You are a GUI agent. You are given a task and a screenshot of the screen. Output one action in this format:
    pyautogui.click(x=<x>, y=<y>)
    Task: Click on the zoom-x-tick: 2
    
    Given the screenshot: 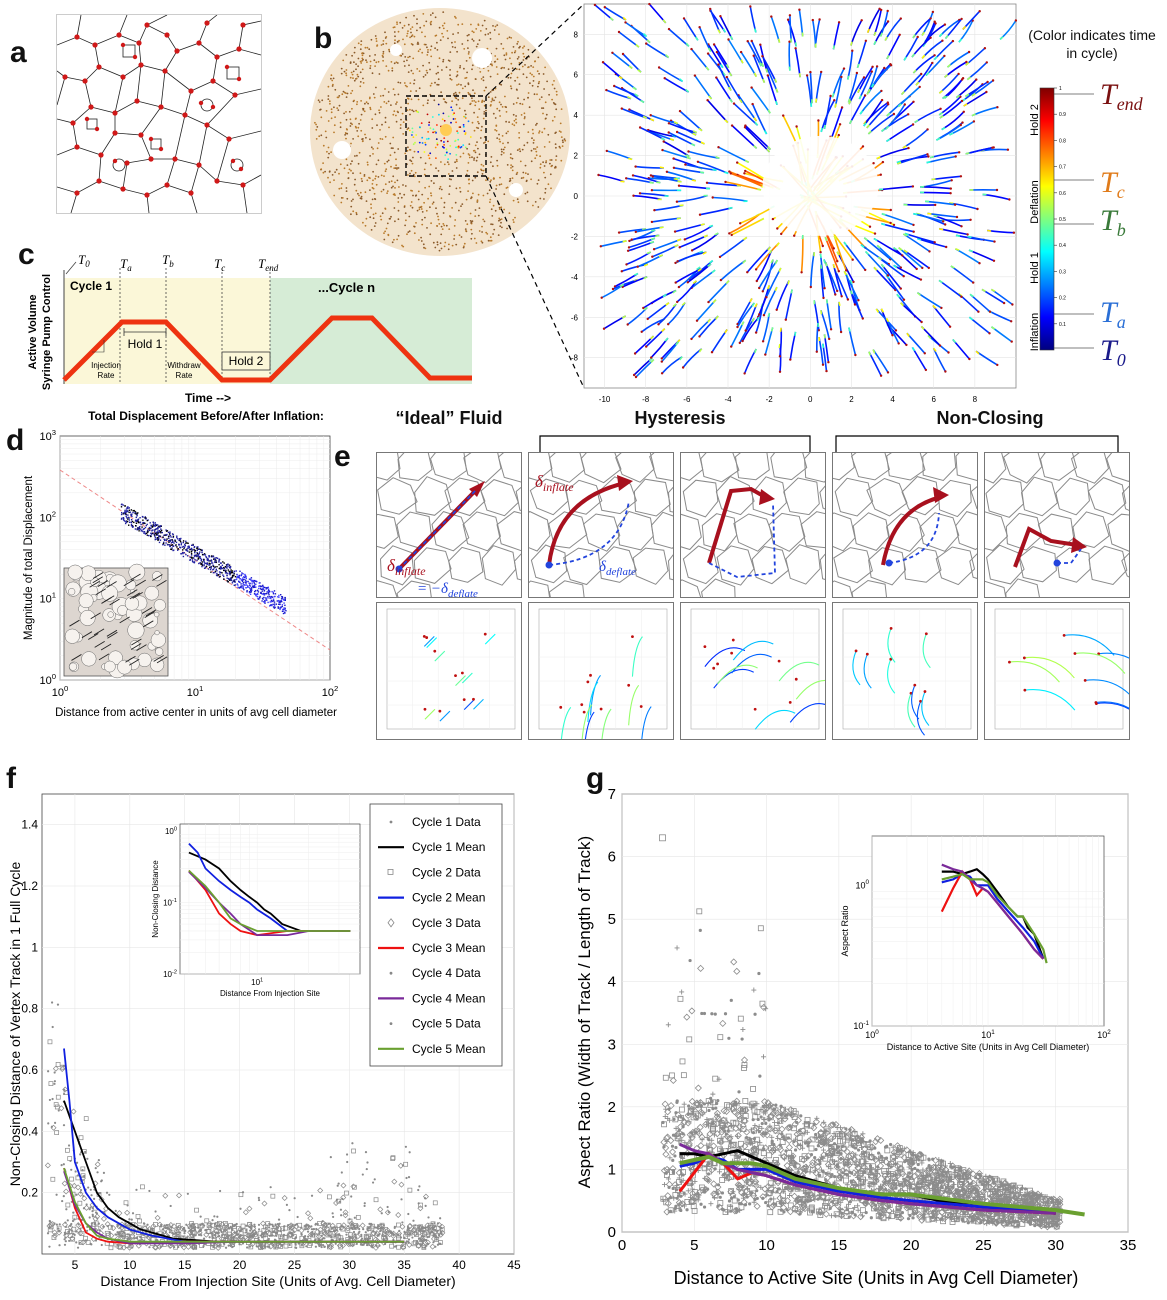 What is the action you would take?
    pyautogui.click(x=851, y=399)
    